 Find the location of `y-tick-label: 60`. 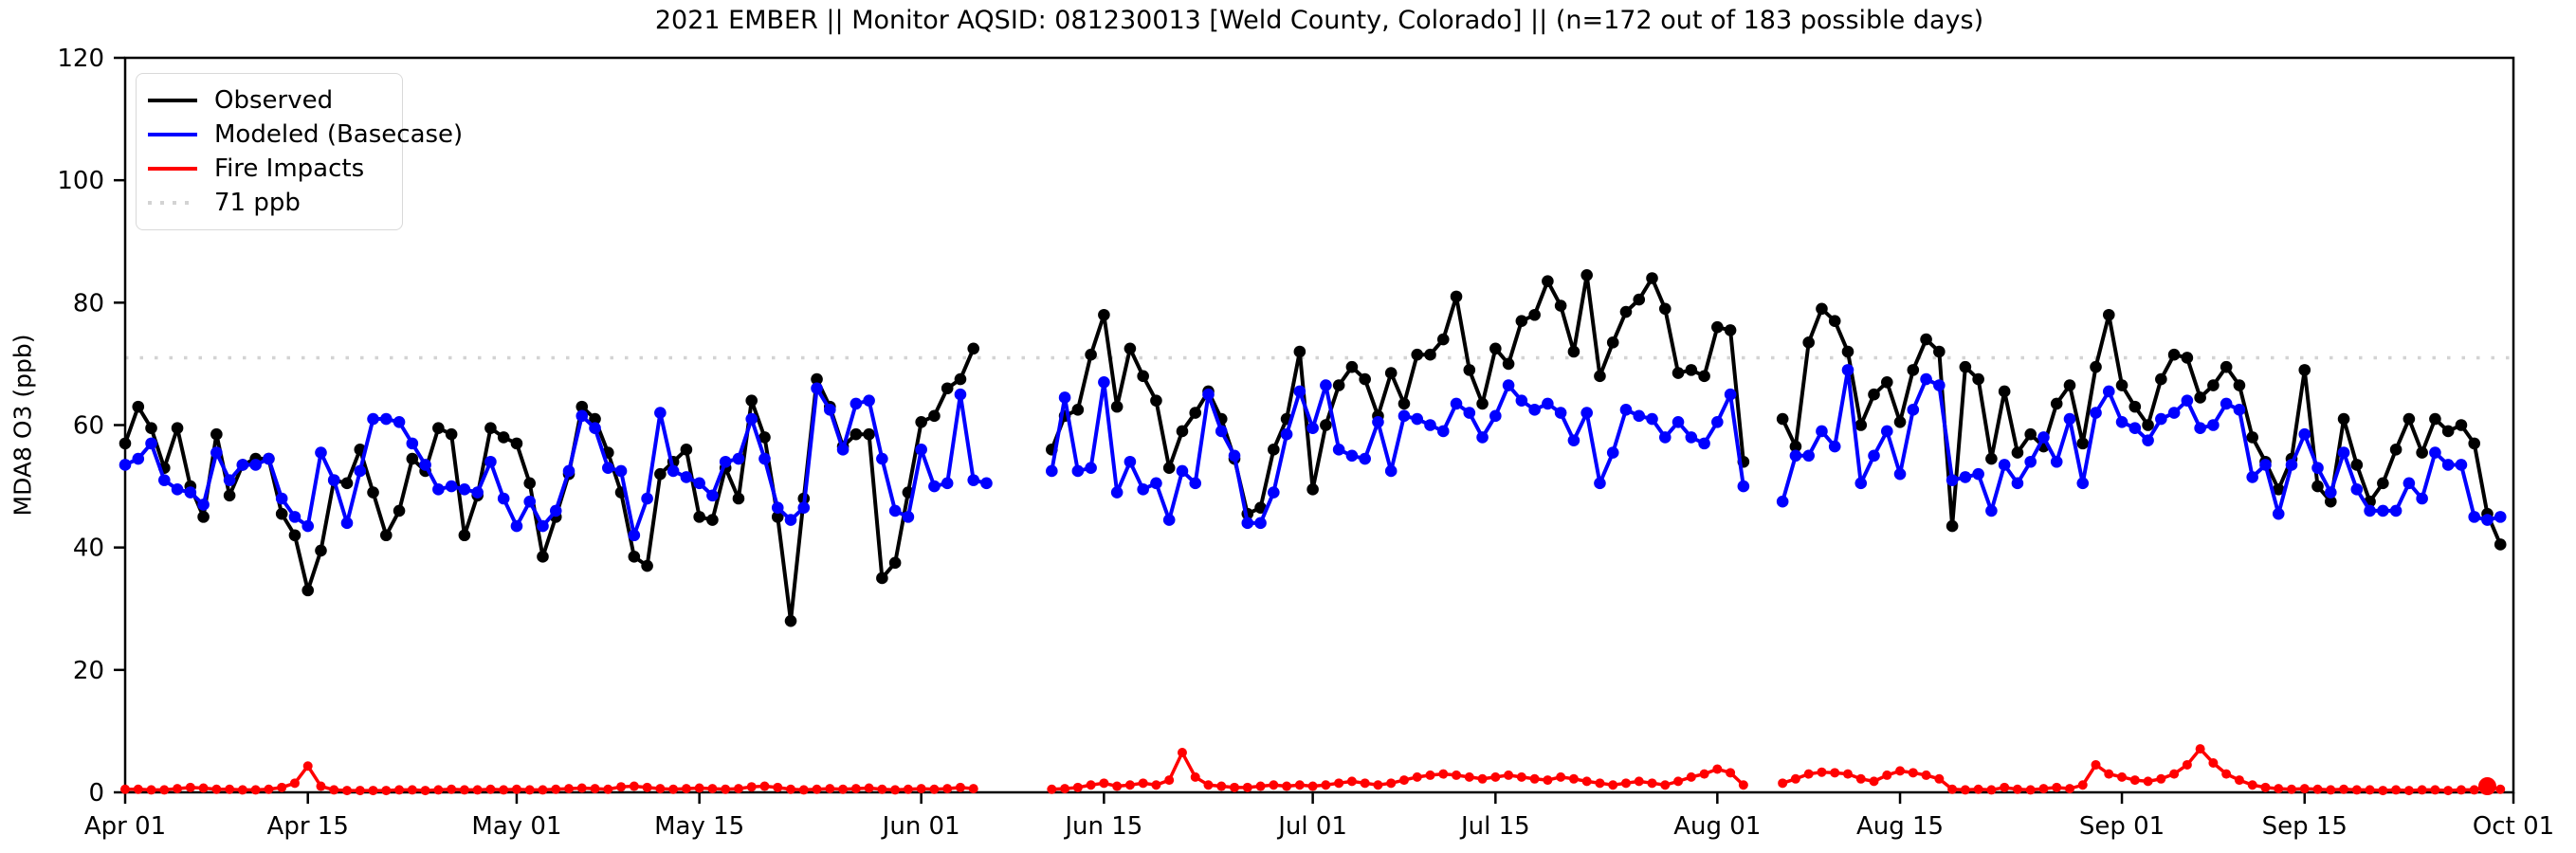

y-tick-label: 60 is located at coordinates (88, 426).